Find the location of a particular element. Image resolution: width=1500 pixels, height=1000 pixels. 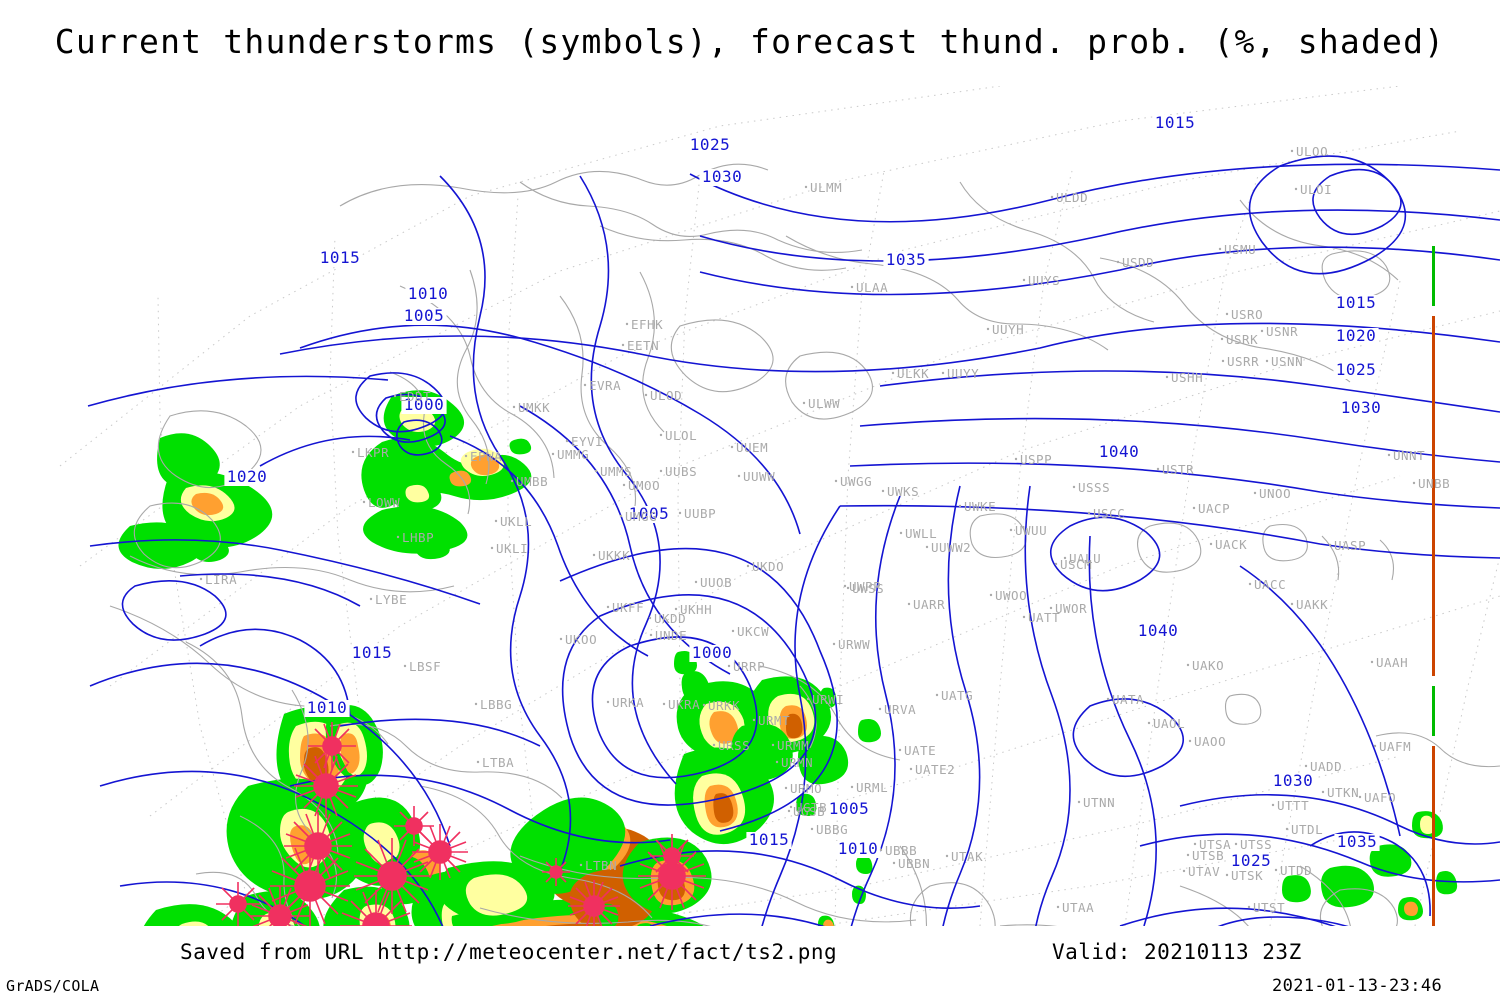

isobar-label: 1030 is located at coordinates (1293, 780).